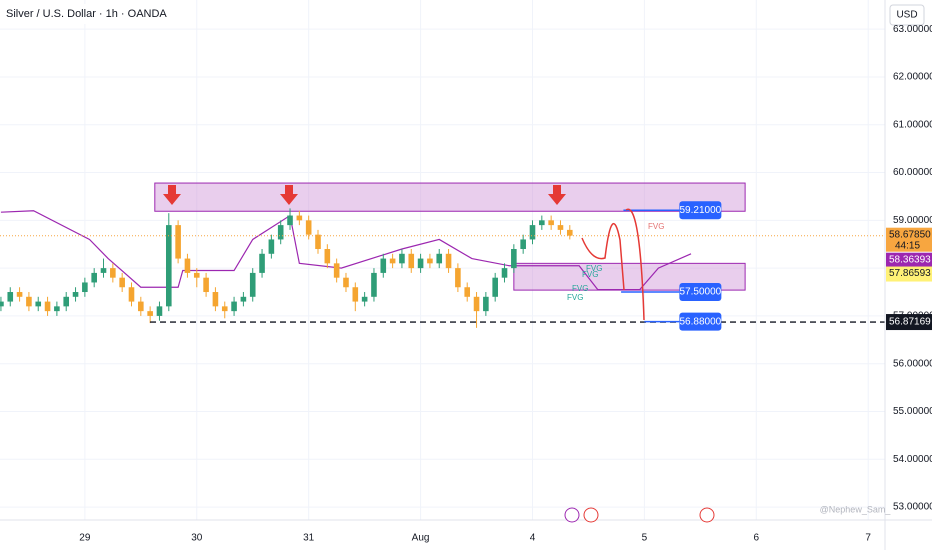  What do you see at coordinates (912, 220) in the screenshot?
I see `y-tick-label: 59.00000` at bounding box center [912, 220].